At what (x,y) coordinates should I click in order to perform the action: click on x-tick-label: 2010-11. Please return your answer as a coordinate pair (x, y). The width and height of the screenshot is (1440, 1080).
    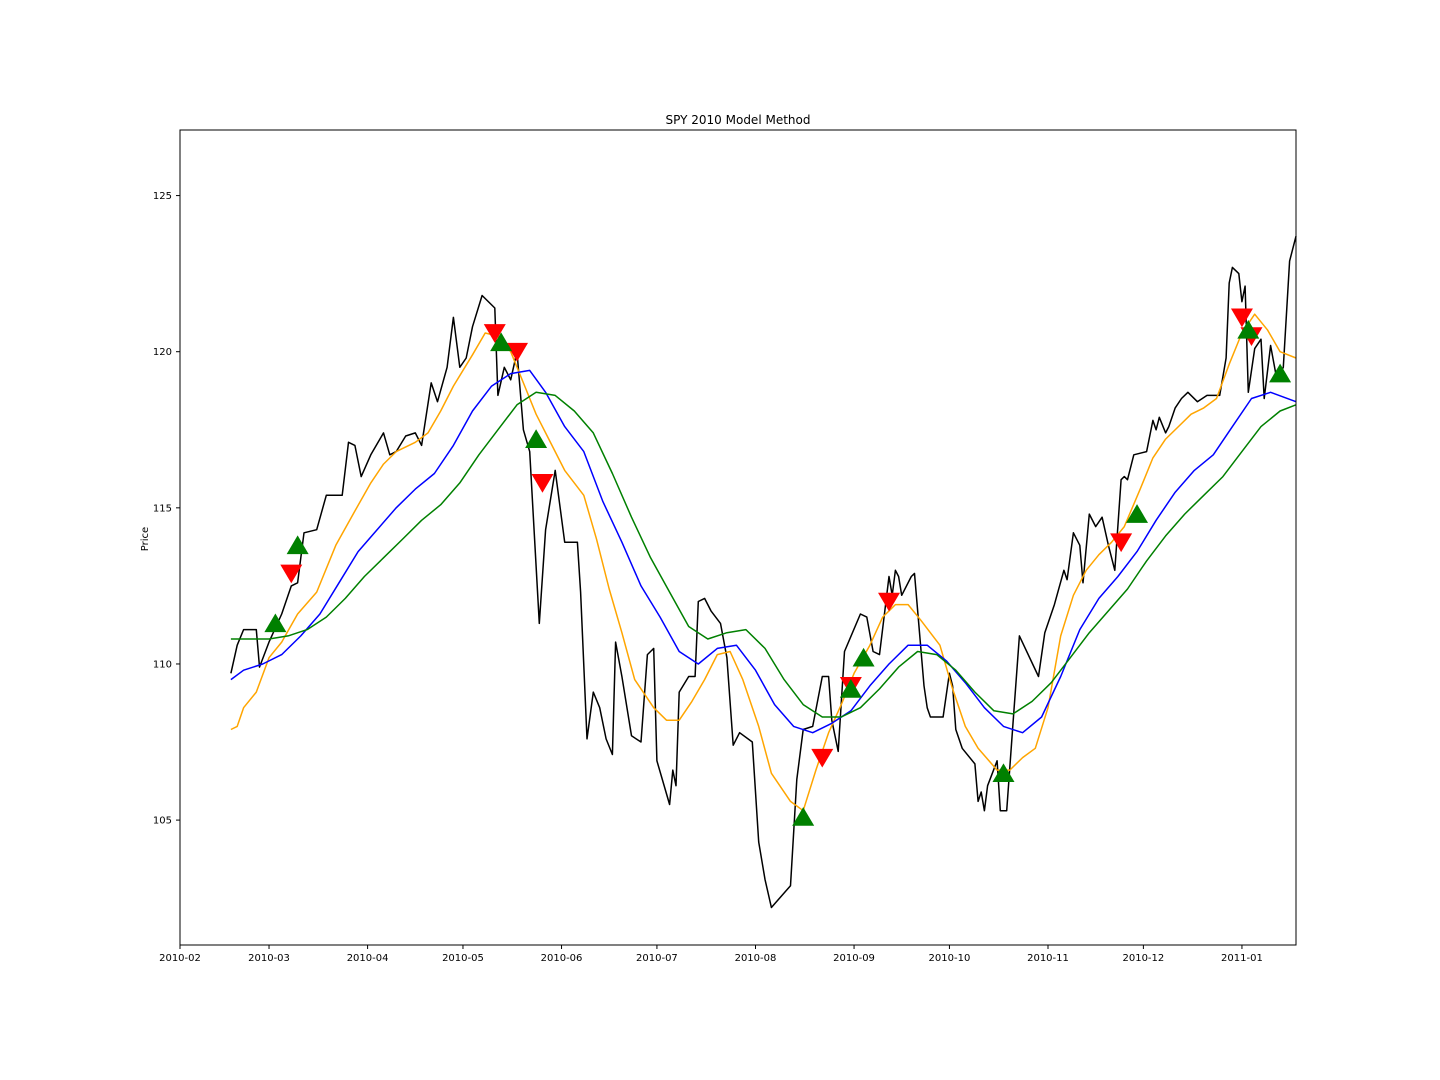
    Looking at the image, I should click on (1048, 958).